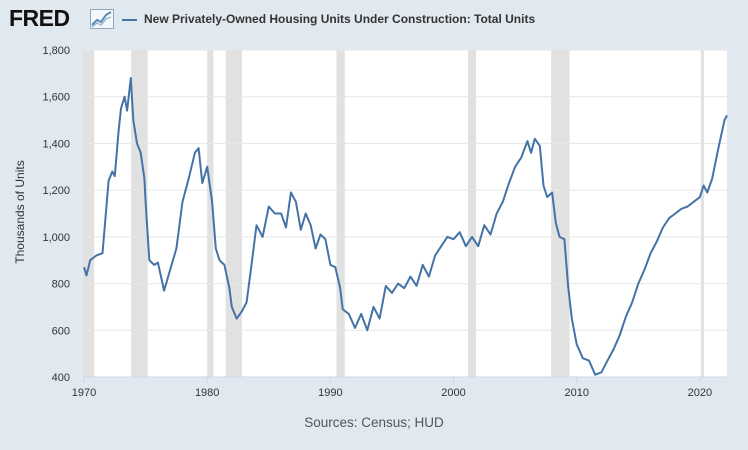 The height and width of the screenshot is (450, 748). Describe the element at coordinates (84, 393) in the screenshot. I see `x-tick-label: 1970` at that location.